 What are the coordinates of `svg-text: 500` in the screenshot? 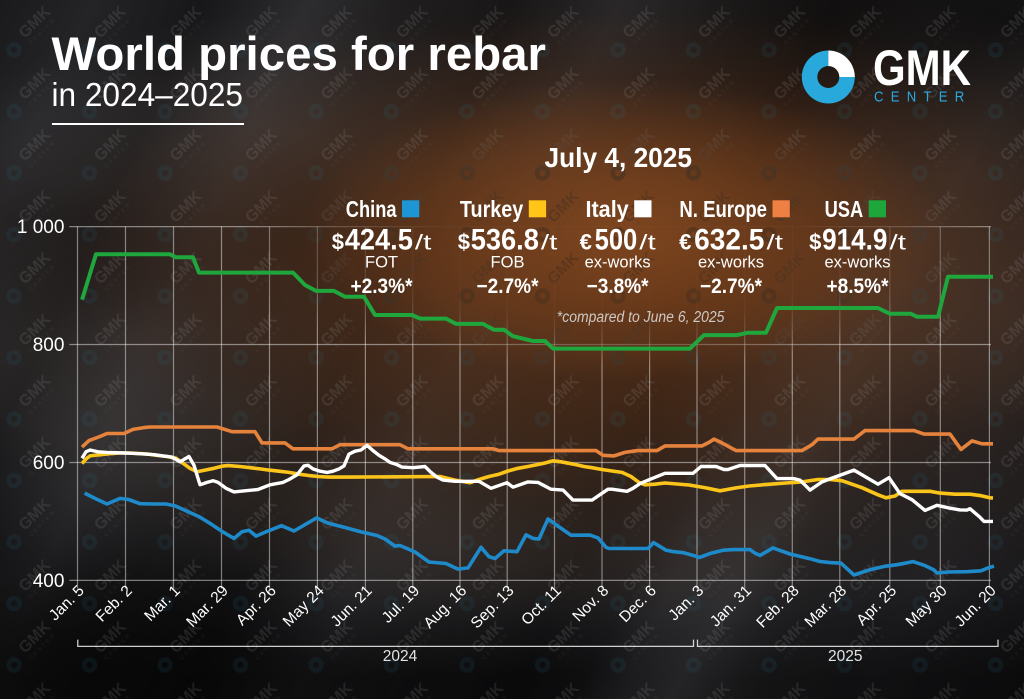 It's located at (616, 240).